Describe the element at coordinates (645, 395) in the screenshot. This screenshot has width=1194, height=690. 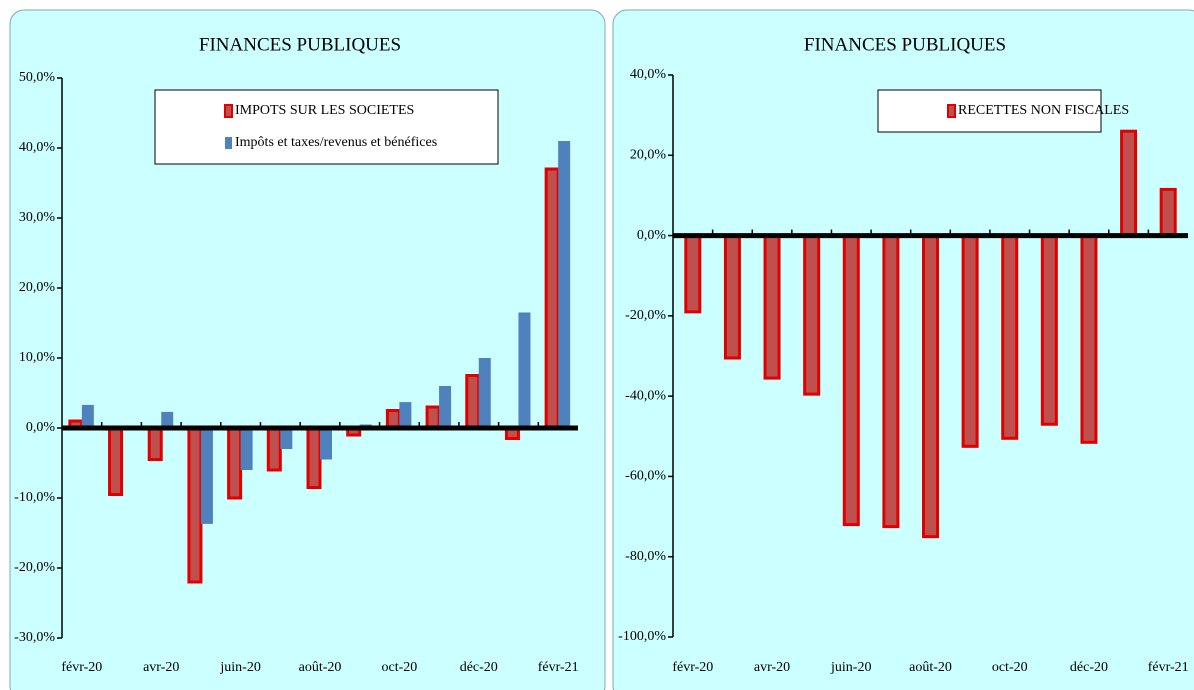
I see `y-tick-label: -40,0%` at that location.